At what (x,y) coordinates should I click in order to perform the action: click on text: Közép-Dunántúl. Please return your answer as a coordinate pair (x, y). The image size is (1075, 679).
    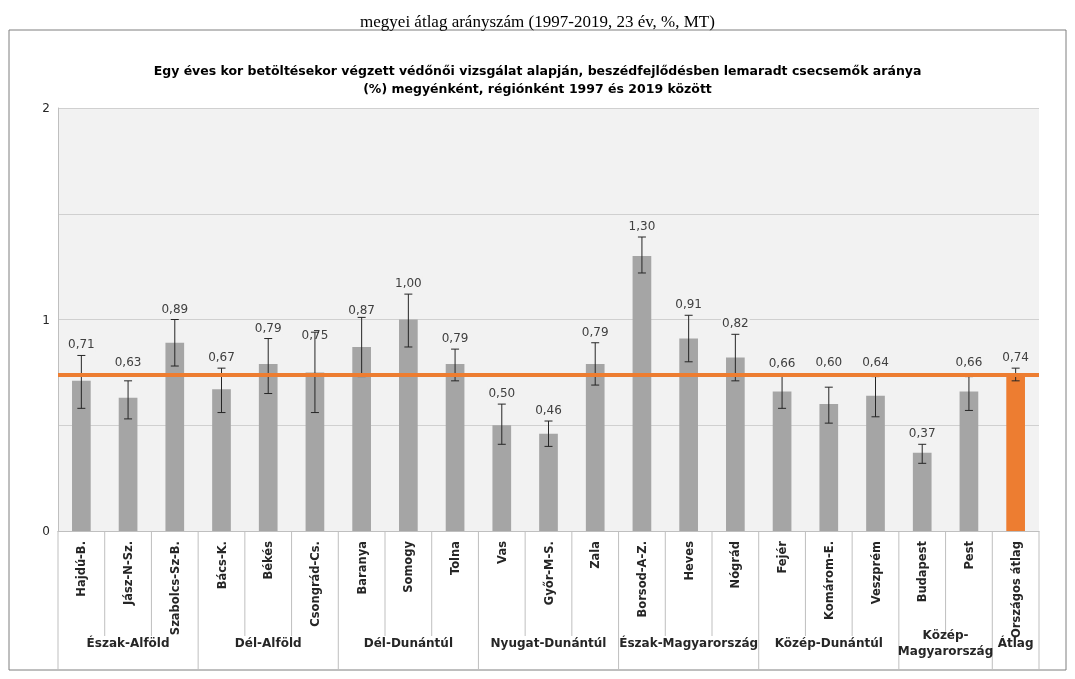
    Looking at the image, I should click on (828, 643).